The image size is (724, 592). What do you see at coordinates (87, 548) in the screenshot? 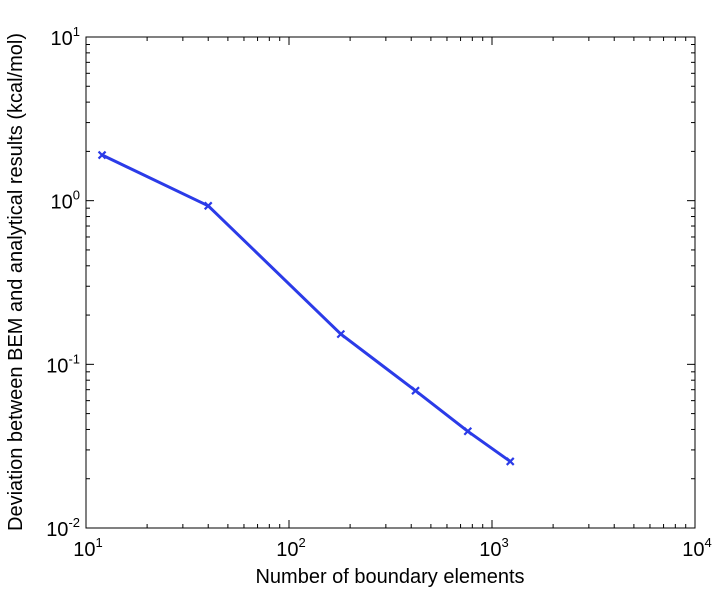
I see `x-tick-label: 10¹` at bounding box center [87, 548].